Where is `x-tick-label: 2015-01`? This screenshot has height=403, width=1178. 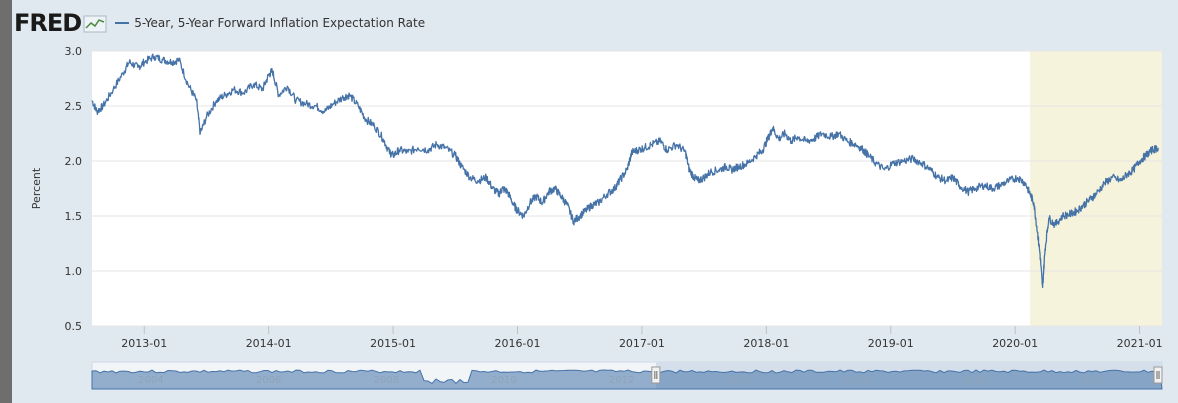
x-tick-label: 2015-01 is located at coordinates (393, 343).